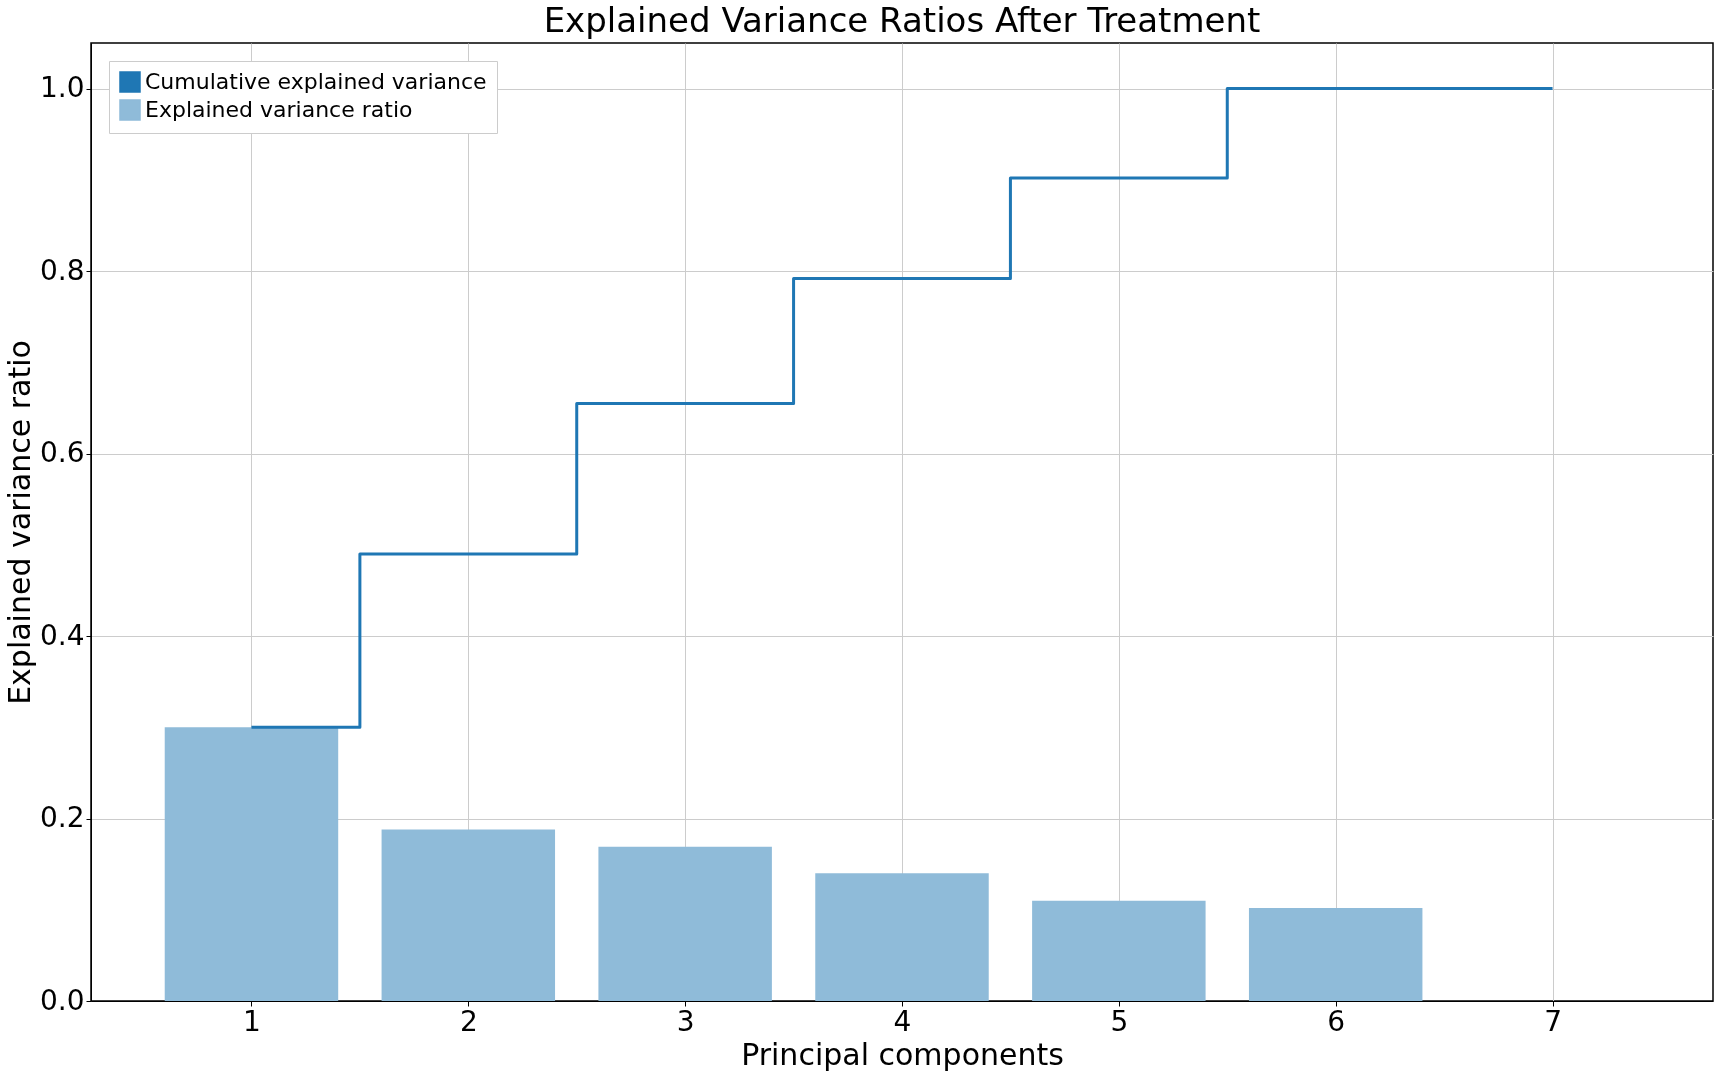 Image resolution: width=1718 pixels, height=1080 pixels. I want to click on y-tick-label: 0.0, so click(62, 1000).